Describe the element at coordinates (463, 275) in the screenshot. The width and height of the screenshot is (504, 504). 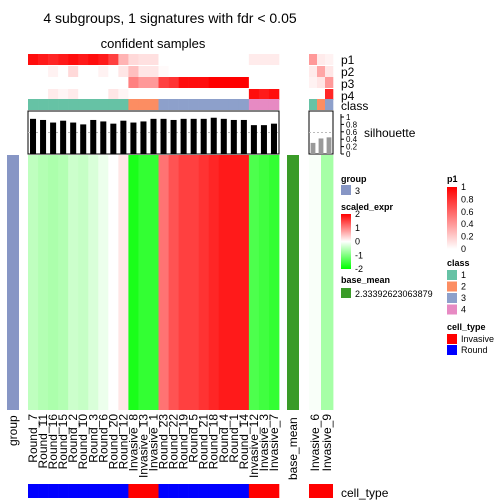
I see `legend-class-label: 1` at that location.